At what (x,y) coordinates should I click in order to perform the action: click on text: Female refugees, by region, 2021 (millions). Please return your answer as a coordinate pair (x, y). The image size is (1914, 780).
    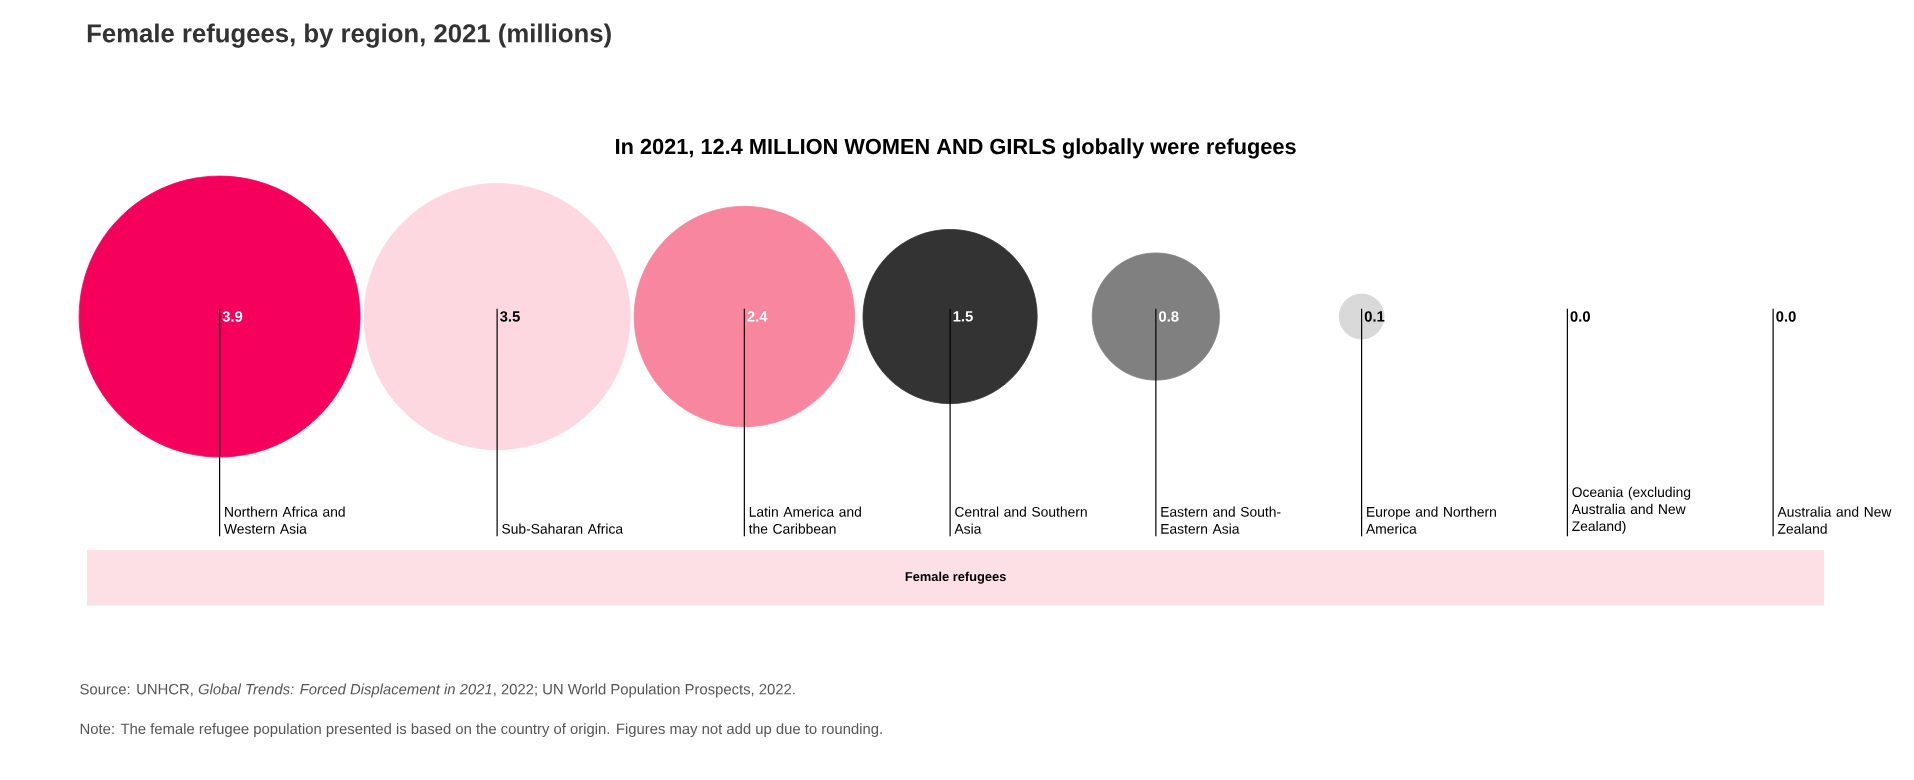
    Looking at the image, I should click on (349, 35).